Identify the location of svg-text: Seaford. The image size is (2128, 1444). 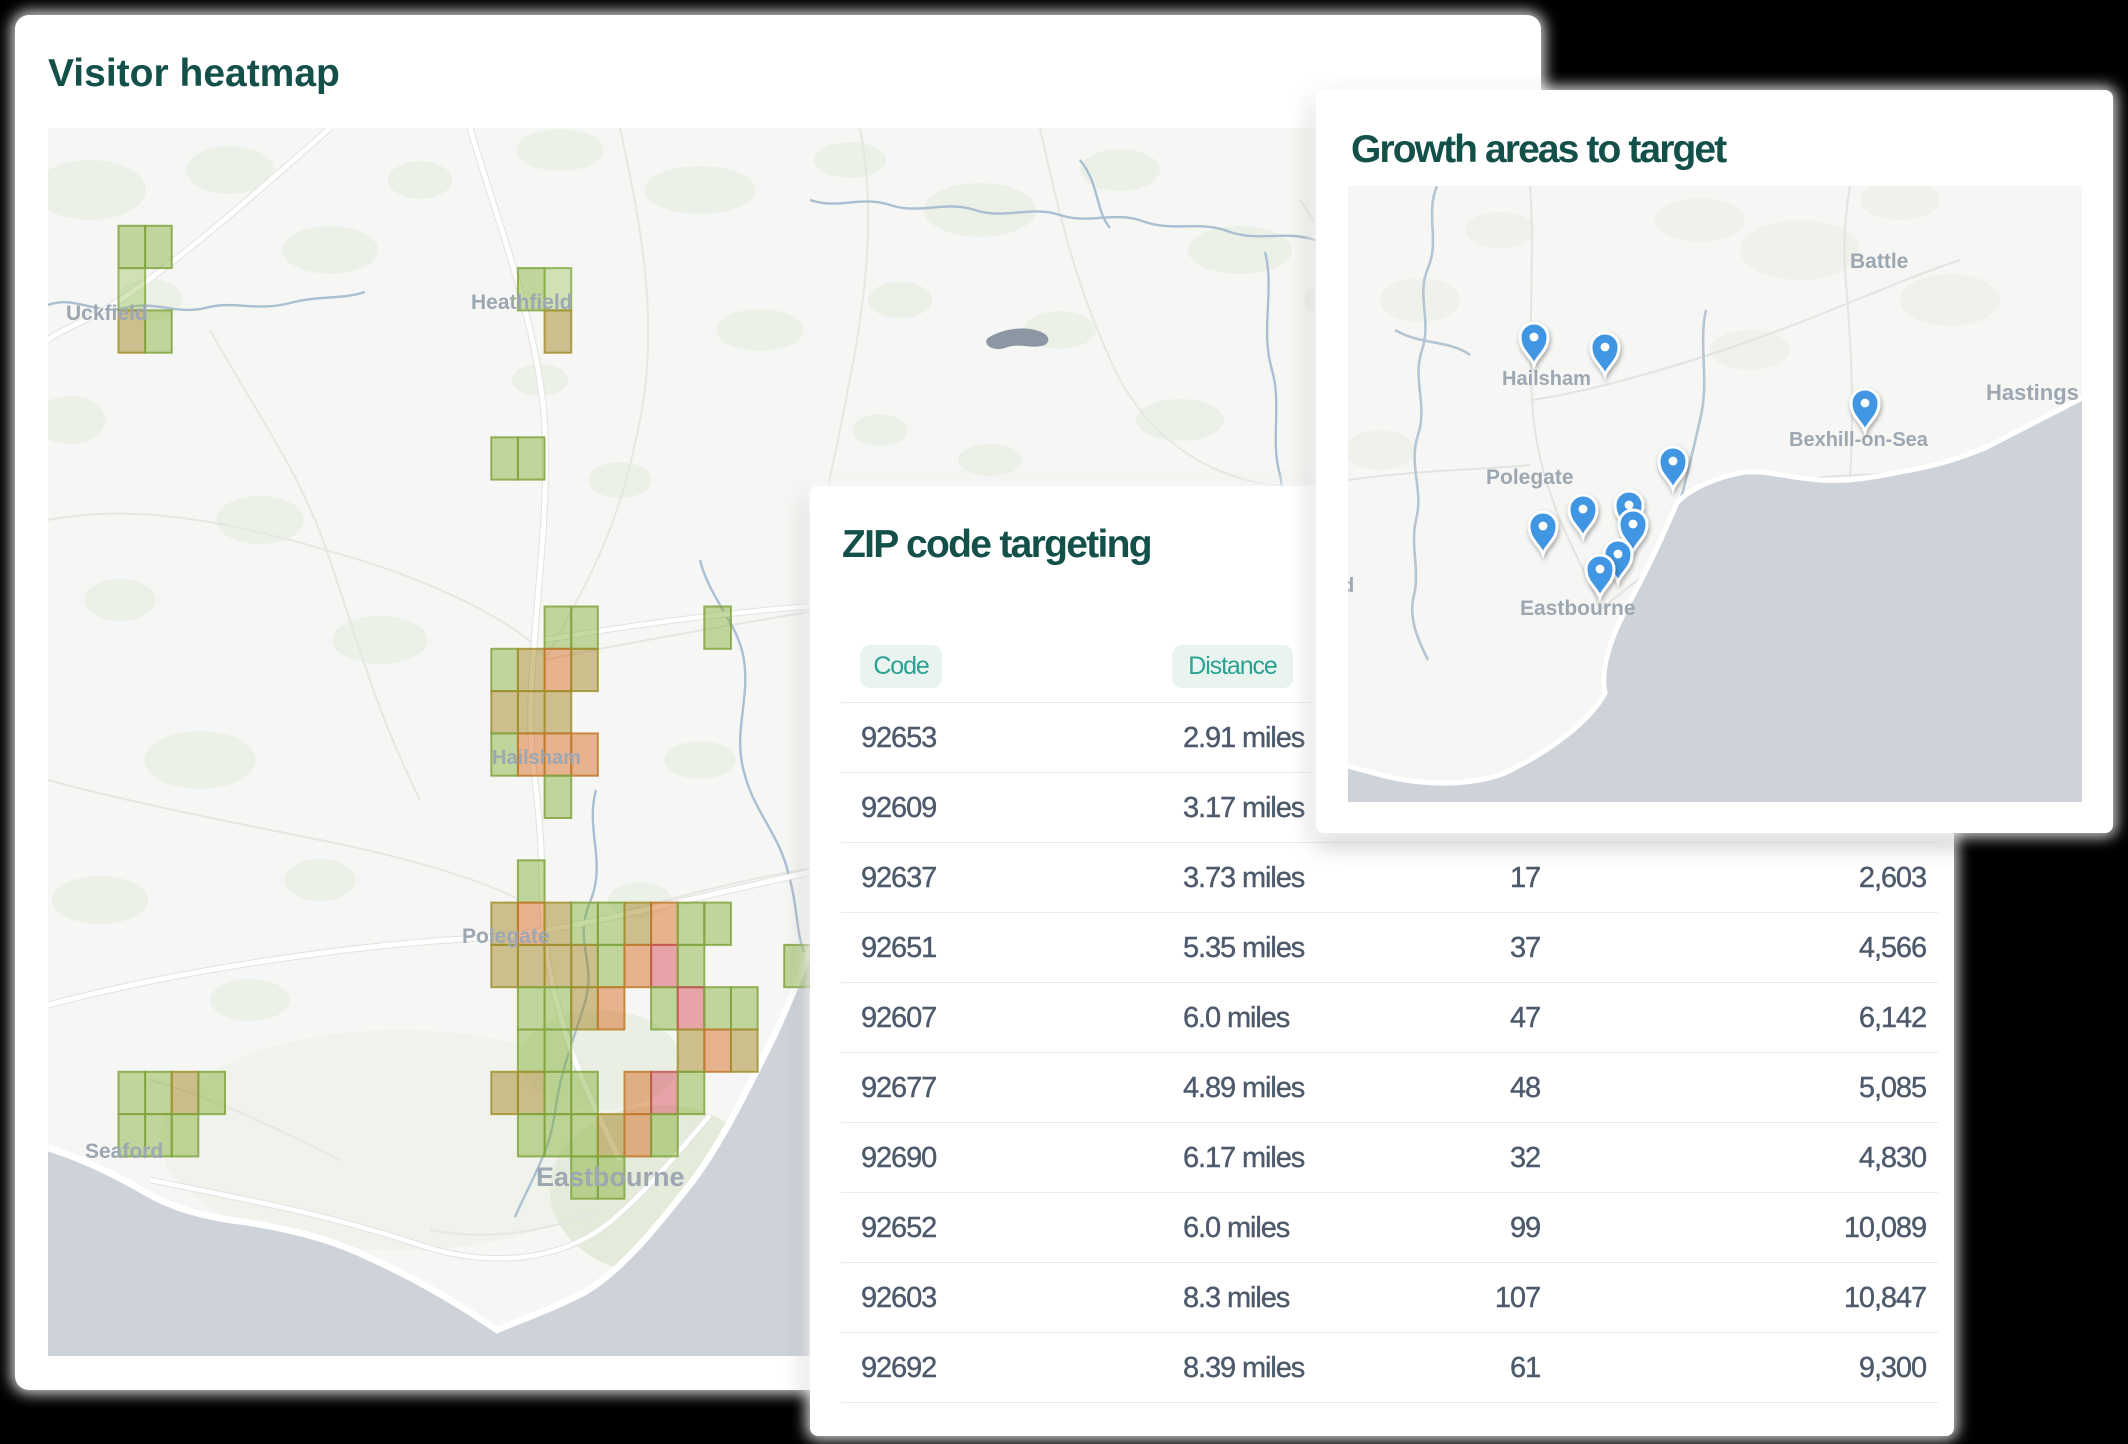
(124, 1151).